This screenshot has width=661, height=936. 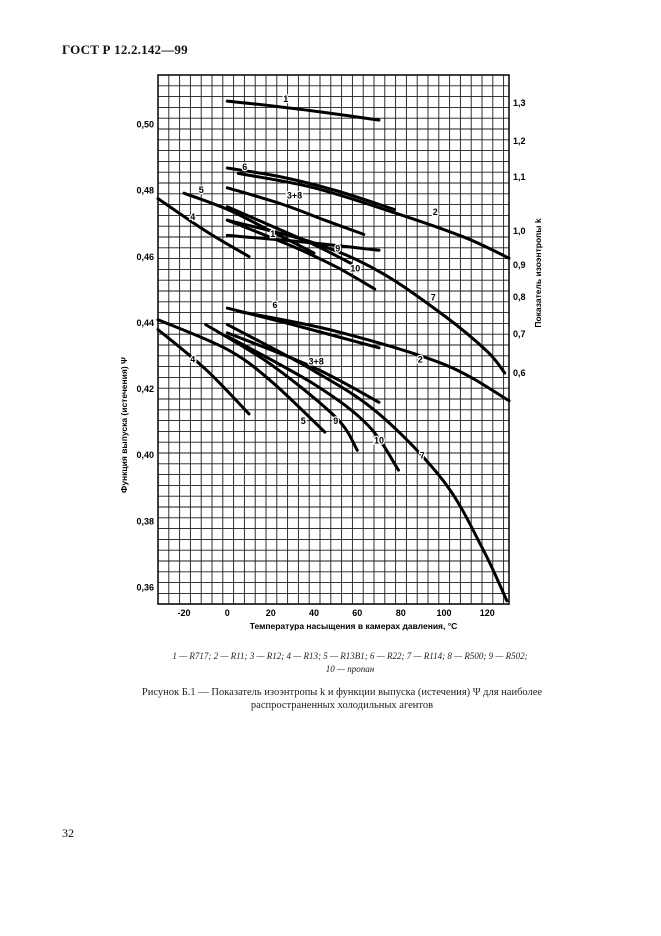 What do you see at coordinates (519, 334) in the screenshot?
I see `right-tick-label: 0,7` at bounding box center [519, 334].